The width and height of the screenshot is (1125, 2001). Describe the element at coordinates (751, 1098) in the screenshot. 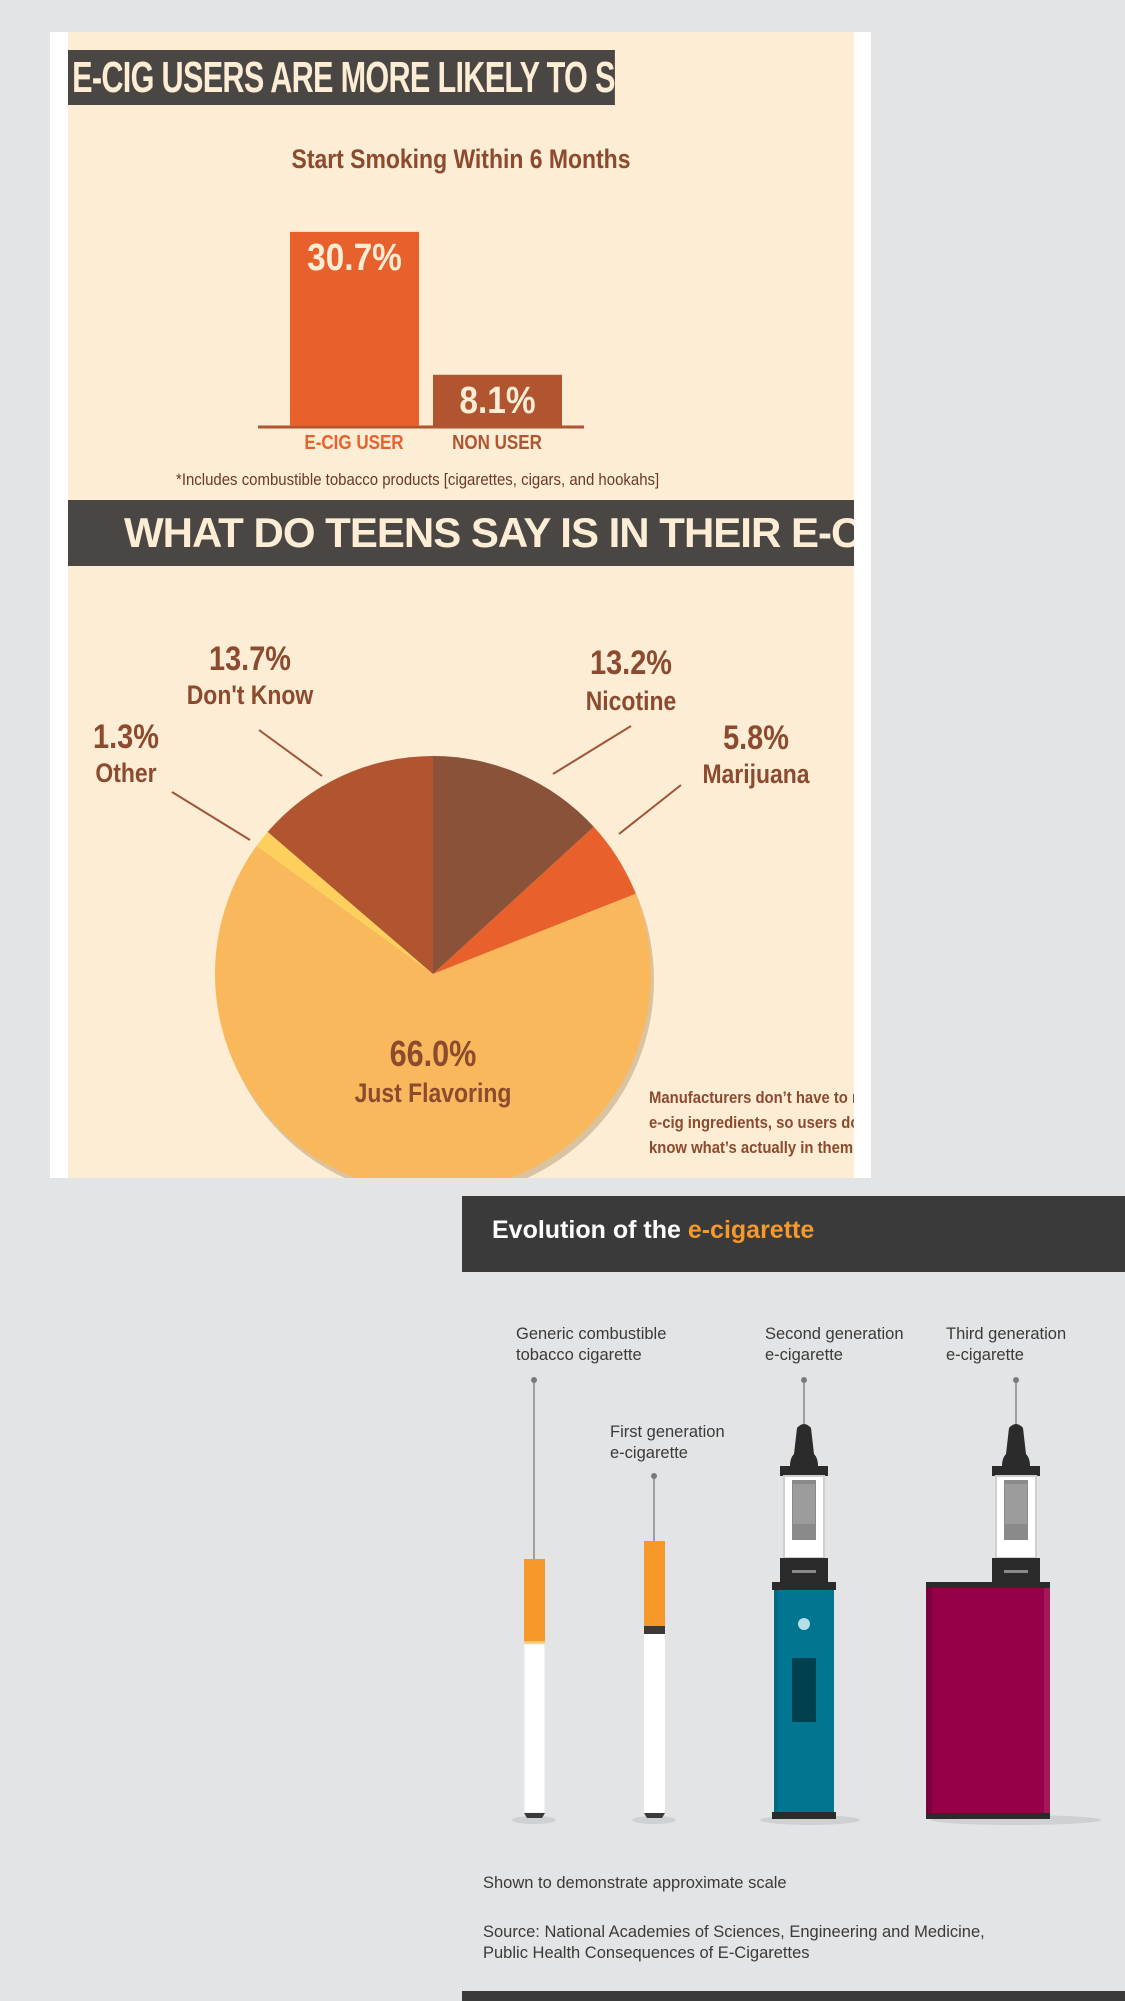

I see `manufacturer-note-line: Manufacturers don’t have to r` at that location.